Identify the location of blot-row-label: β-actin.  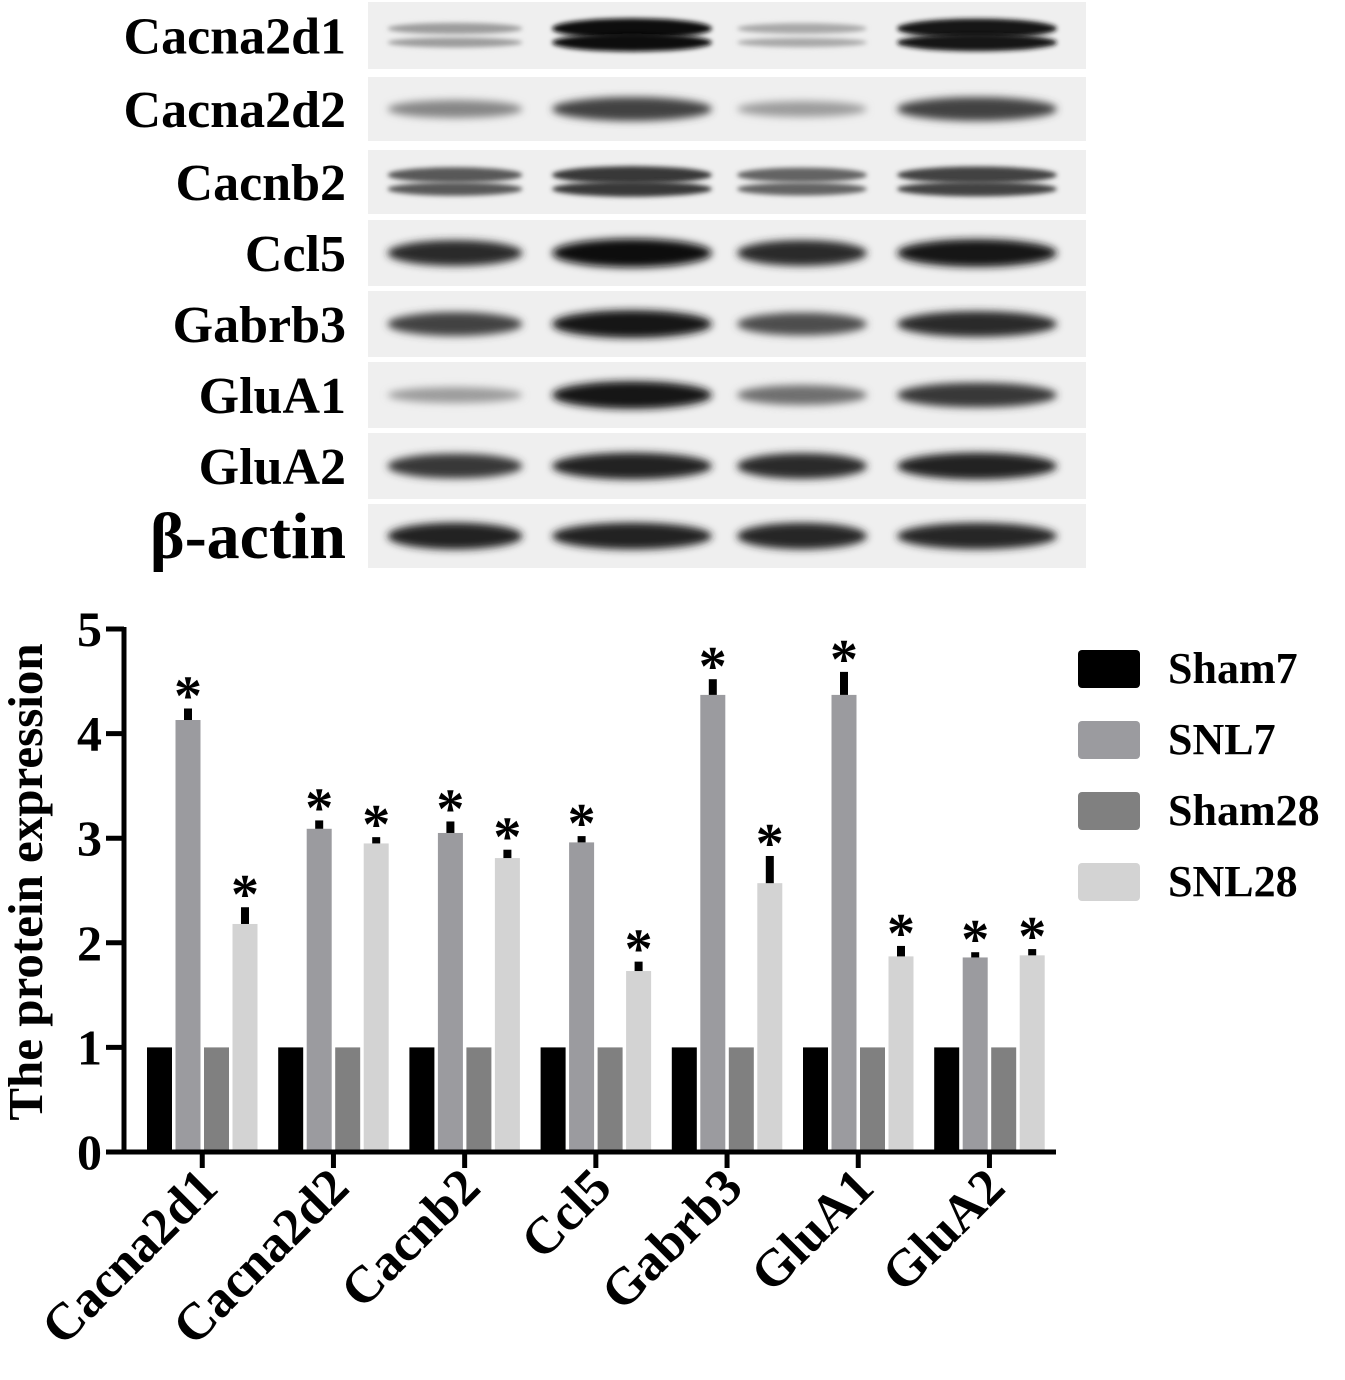
(248, 536).